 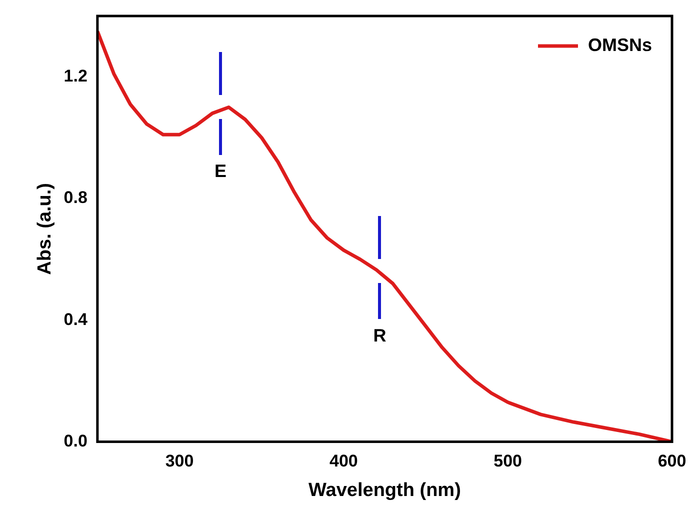 What do you see at coordinates (508, 461) in the screenshot?
I see `x-tick-label: 500` at bounding box center [508, 461].